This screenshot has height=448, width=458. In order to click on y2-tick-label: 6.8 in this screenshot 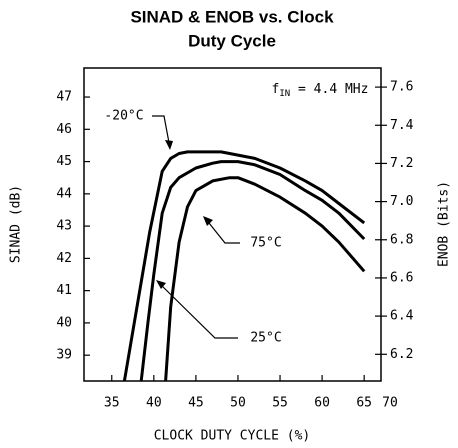, I will do `click(401, 239)`.